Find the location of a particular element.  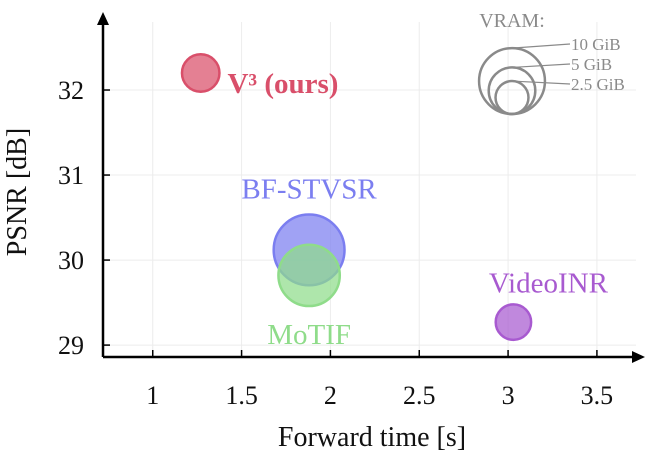

x-tick-label: 3.5 is located at coordinates (597, 395).